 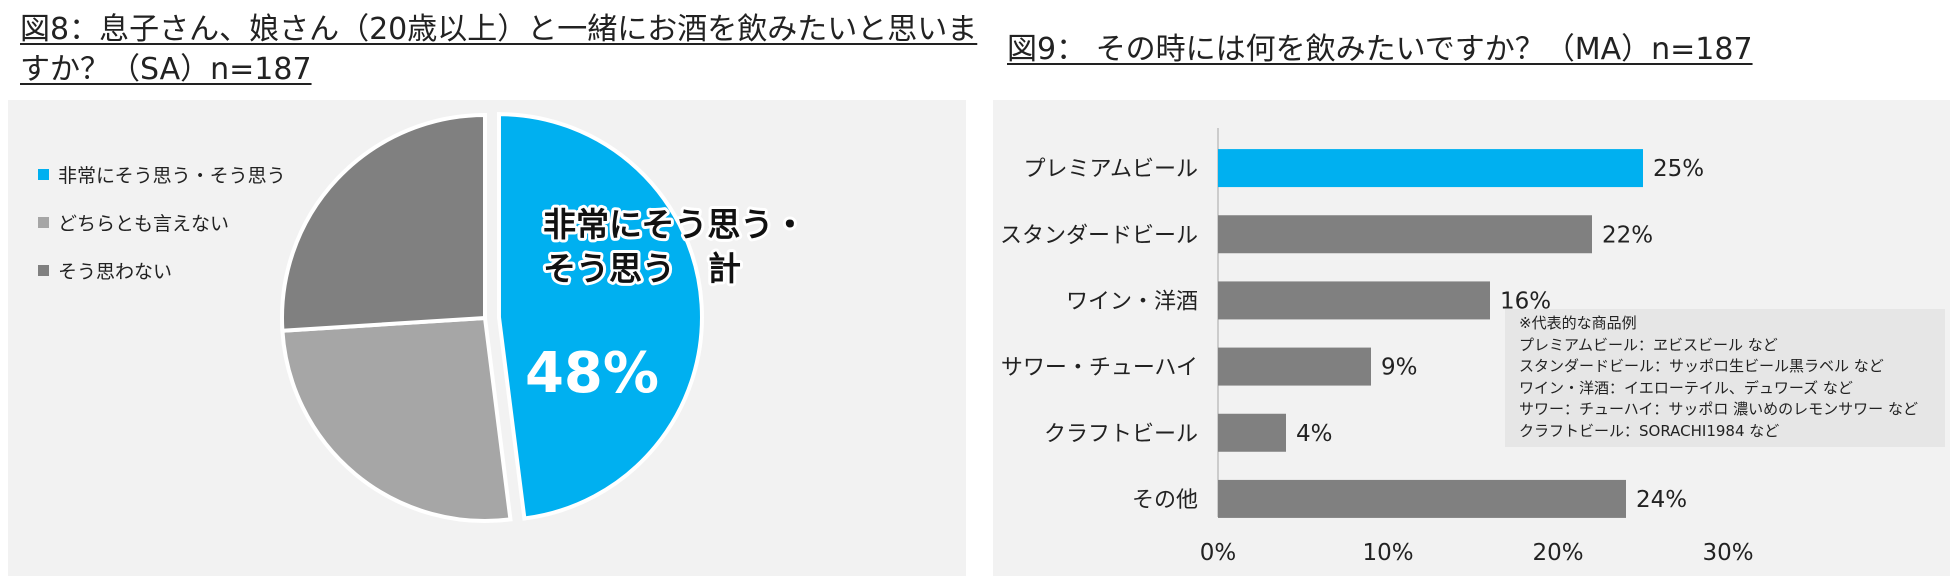 I want to click on x-tick-label: 10%, so click(x=1387, y=553).